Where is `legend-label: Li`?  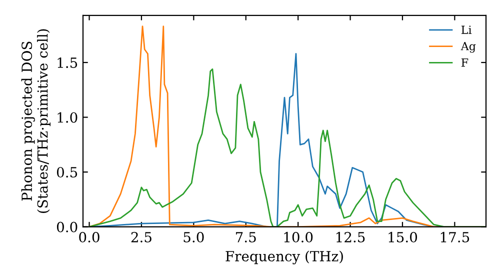
legend-label: Li is located at coordinates (466, 30).